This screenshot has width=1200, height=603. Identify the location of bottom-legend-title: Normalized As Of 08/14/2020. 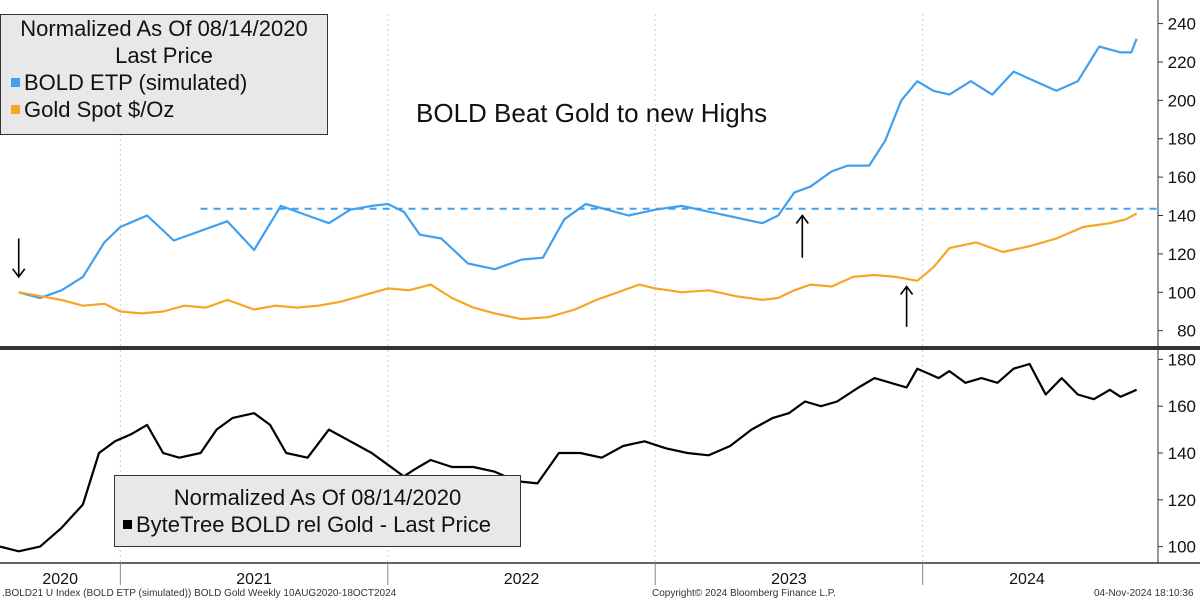
(317, 497).